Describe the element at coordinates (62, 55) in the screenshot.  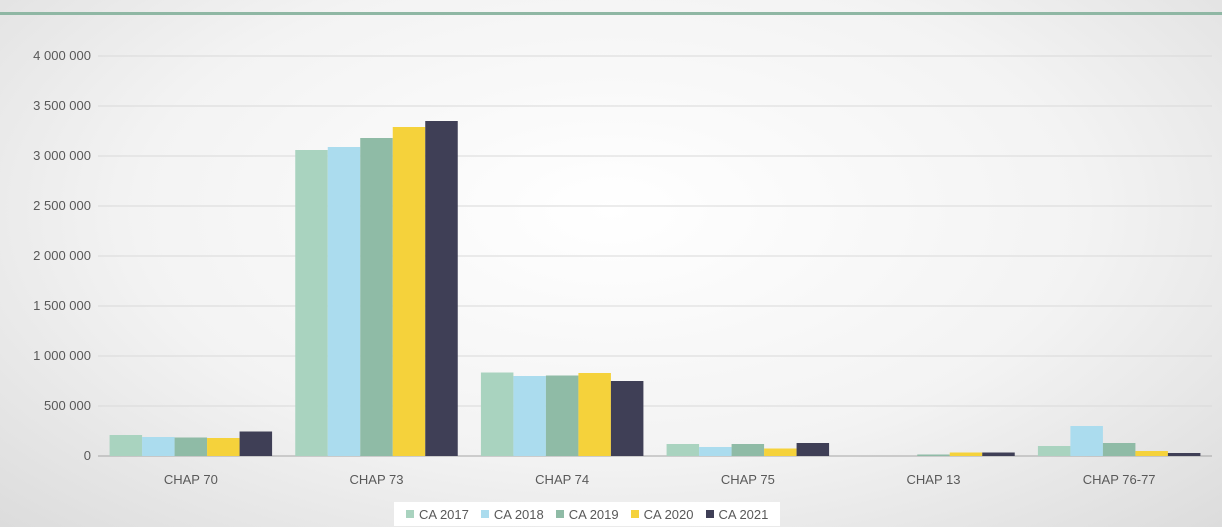
I see `y-tick-label: 4 000 000` at that location.